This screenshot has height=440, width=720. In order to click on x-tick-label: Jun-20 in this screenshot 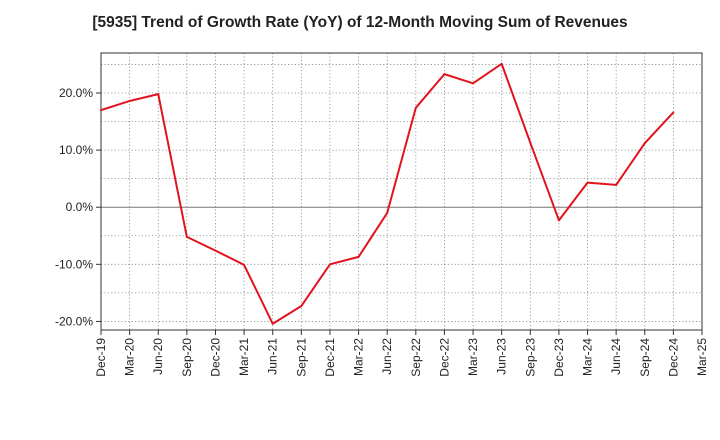, I will do `click(158, 356)`.